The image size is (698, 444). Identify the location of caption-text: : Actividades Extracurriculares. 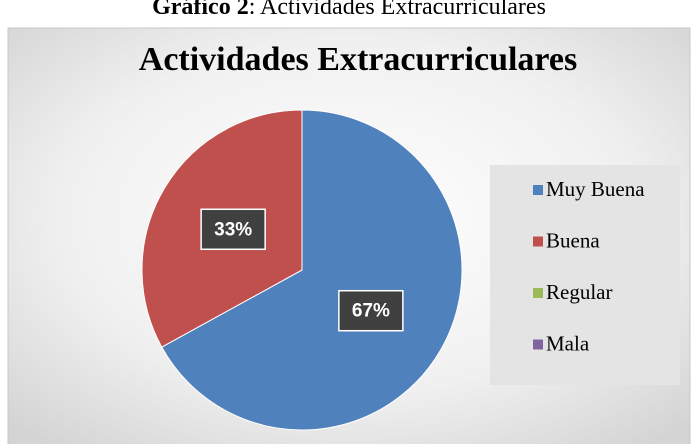
(397, 10).